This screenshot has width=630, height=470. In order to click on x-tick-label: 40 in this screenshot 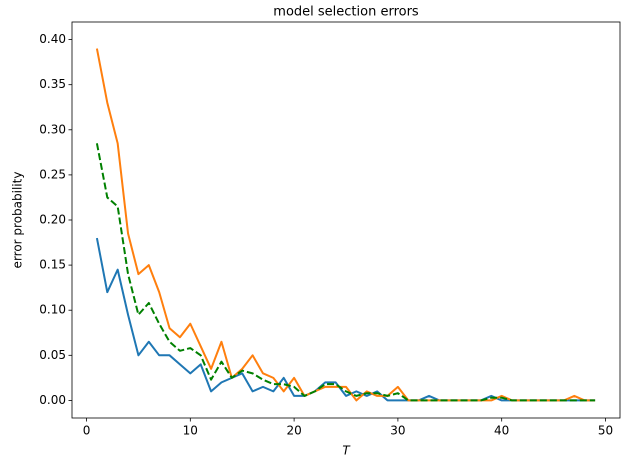, I will do `click(501, 431)`.